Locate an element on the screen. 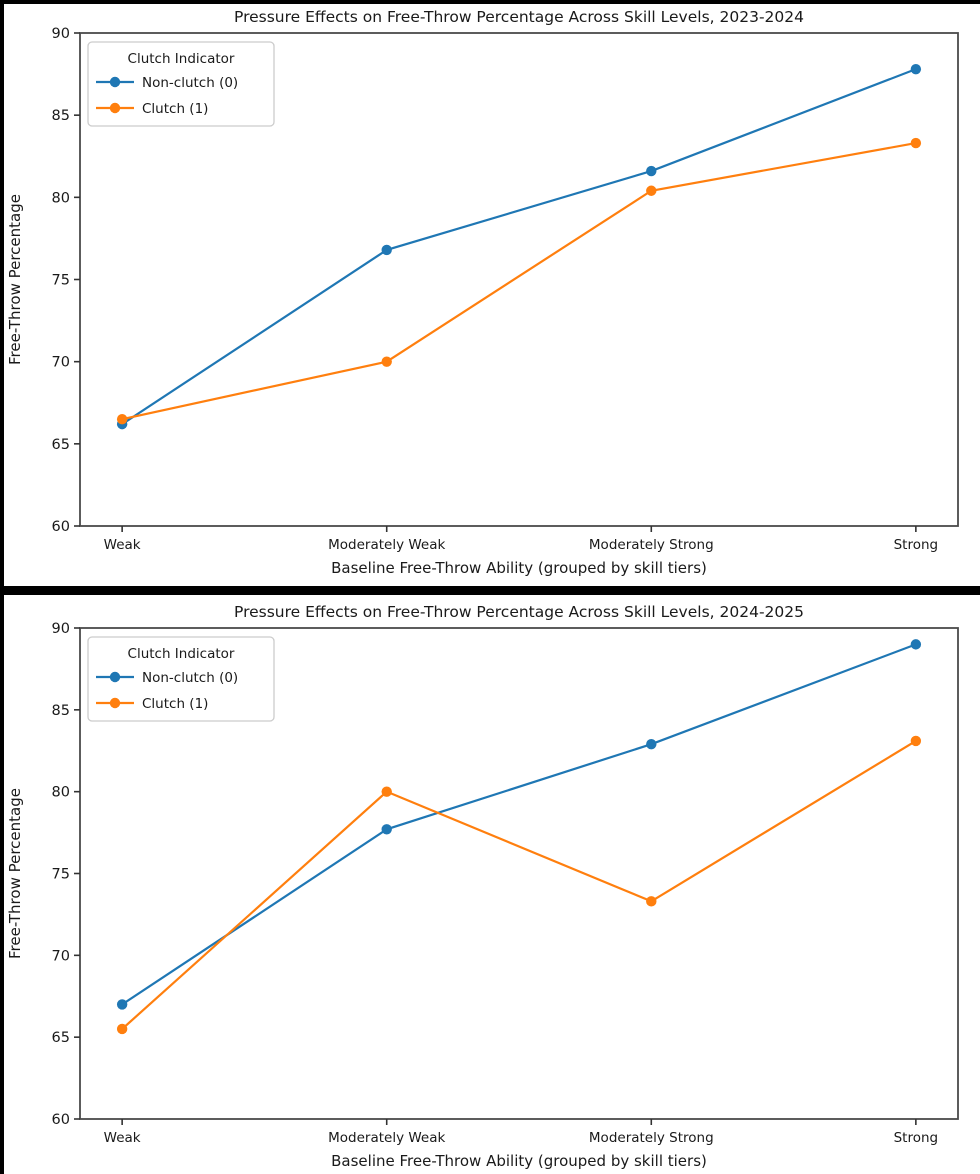 Image resolution: width=980 pixels, height=1174 pixels. photo-edge-left is located at coordinates (2, 587).